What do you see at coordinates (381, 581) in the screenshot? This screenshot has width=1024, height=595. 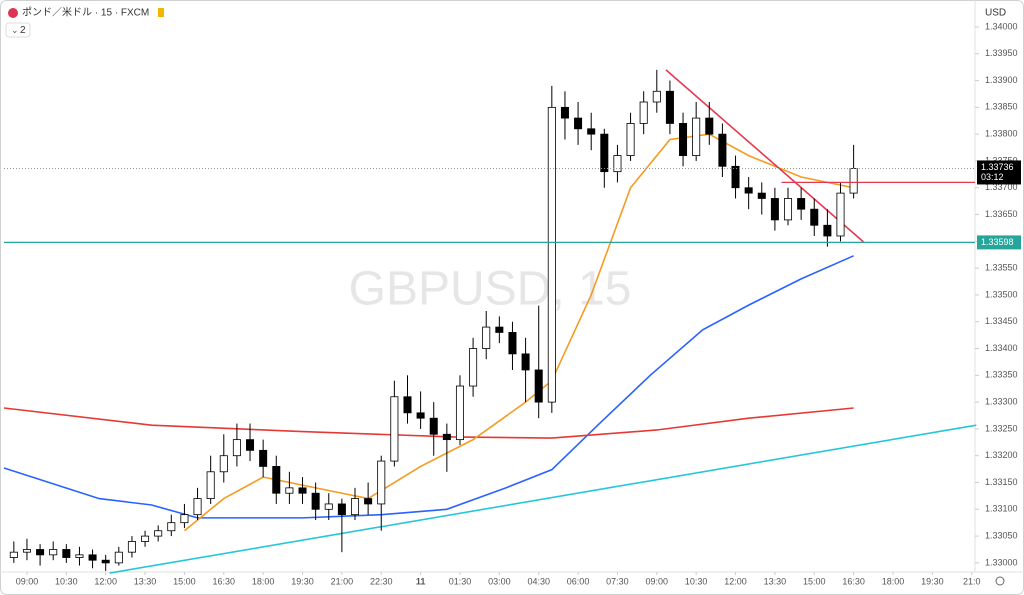 I see `x-tick-label: 22:30` at bounding box center [381, 581].